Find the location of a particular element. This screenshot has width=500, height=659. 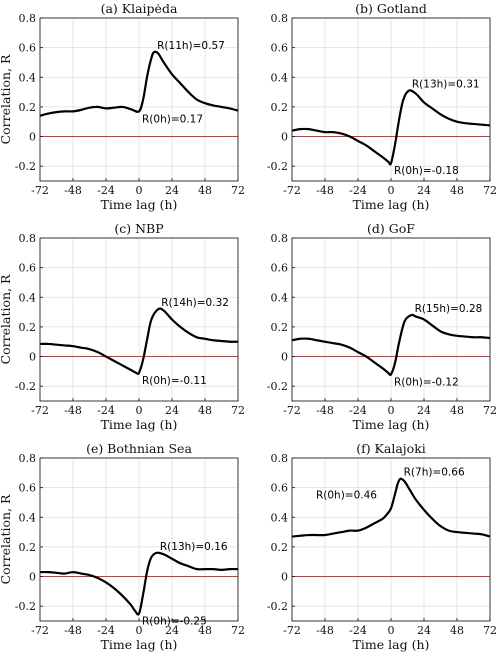

data-annotation: R(0h)=-0.18 is located at coordinates (426, 171).